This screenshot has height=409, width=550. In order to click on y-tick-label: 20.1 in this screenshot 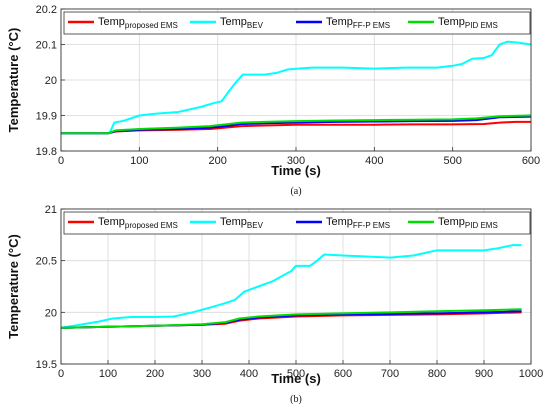, I will do `click(46, 46)`.